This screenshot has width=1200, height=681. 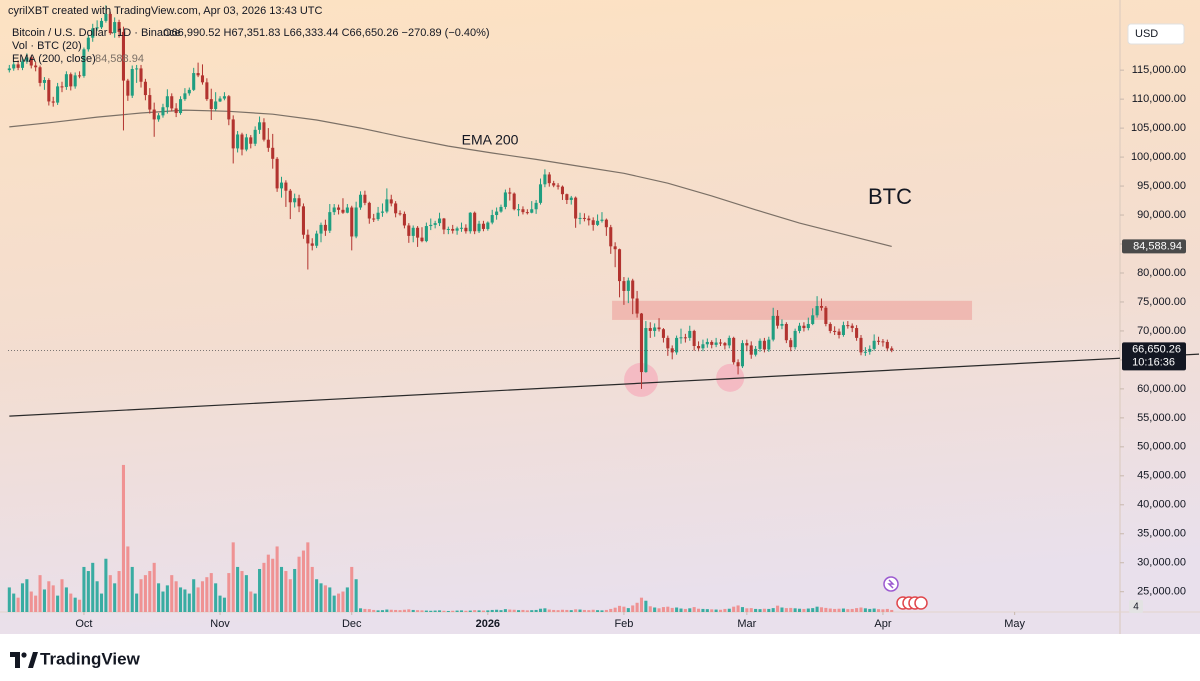 What do you see at coordinates (1154, 246) in the screenshot?
I see `ema-price-box` at bounding box center [1154, 246].